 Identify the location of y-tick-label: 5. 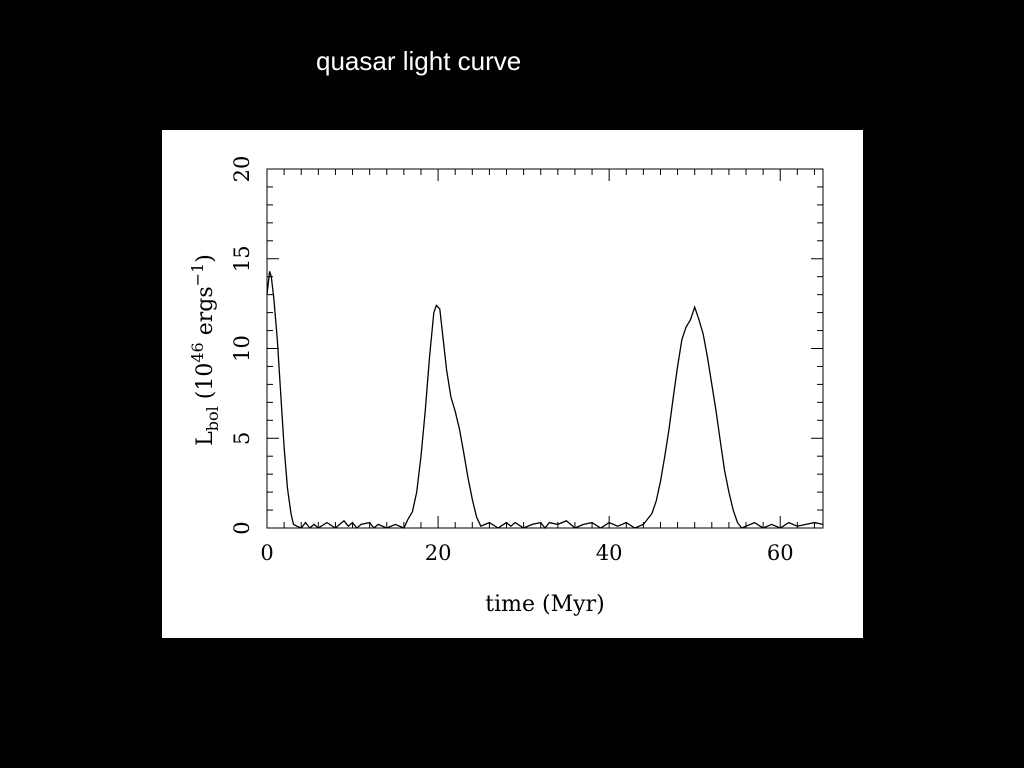
(242, 438).